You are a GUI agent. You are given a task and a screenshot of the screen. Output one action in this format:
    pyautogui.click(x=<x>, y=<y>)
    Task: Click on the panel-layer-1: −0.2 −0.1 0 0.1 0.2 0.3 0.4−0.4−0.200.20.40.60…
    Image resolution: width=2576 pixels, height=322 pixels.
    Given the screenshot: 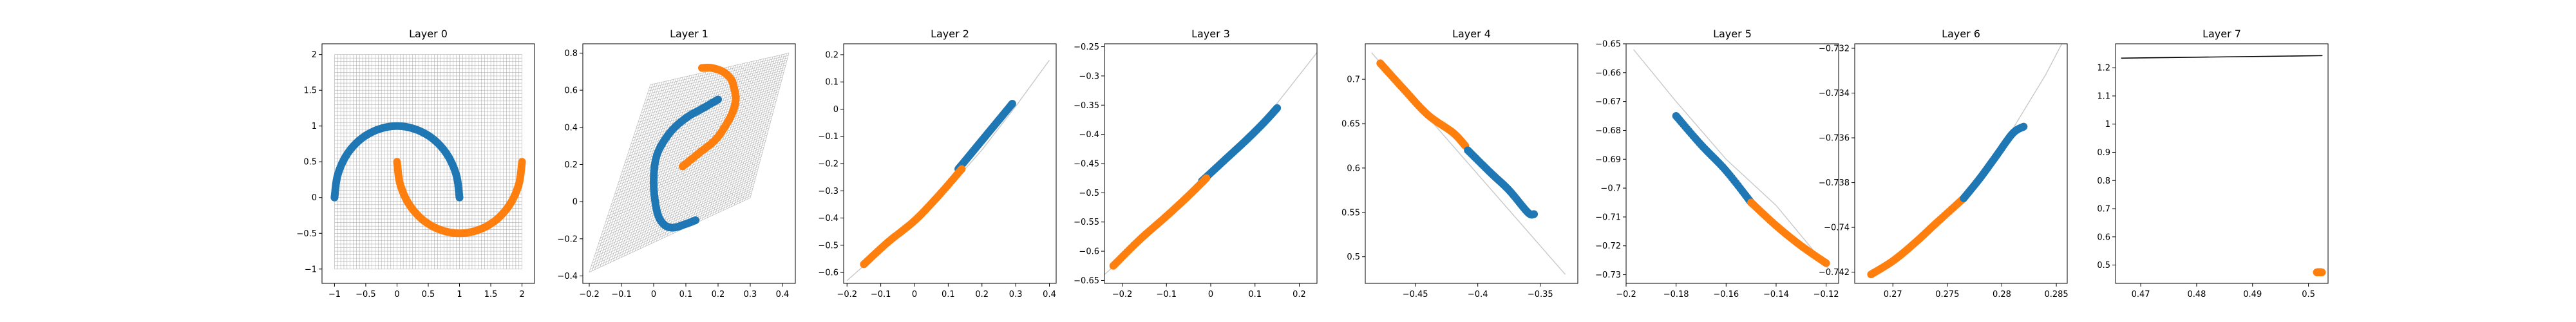 What is the action you would take?
    pyautogui.click(x=677, y=163)
    